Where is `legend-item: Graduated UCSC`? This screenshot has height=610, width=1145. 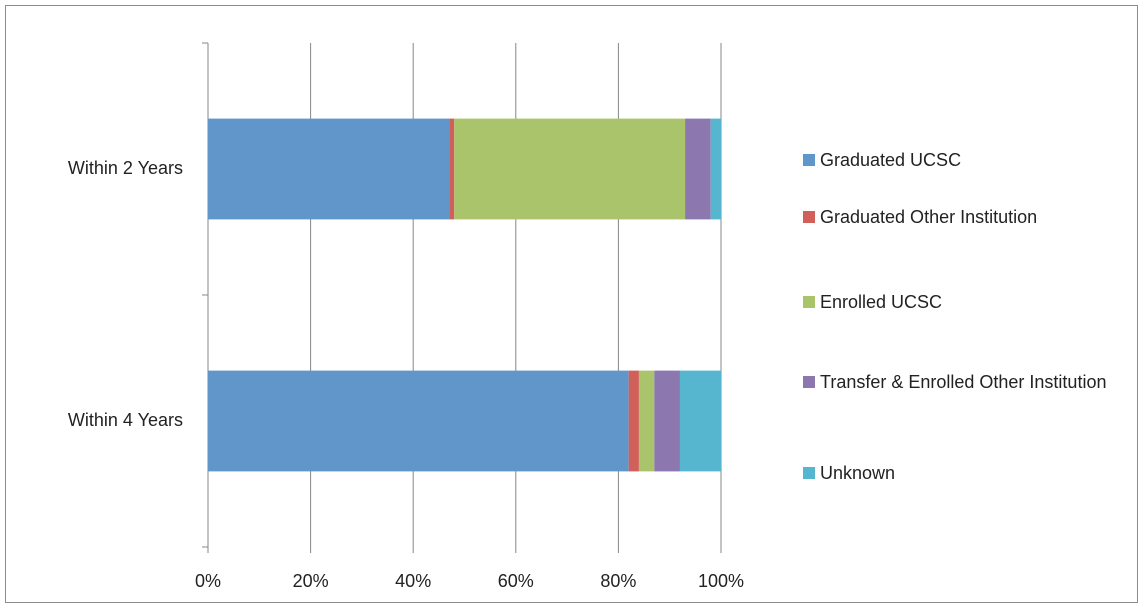
legend-item: Graduated UCSC is located at coordinates (968, 161).